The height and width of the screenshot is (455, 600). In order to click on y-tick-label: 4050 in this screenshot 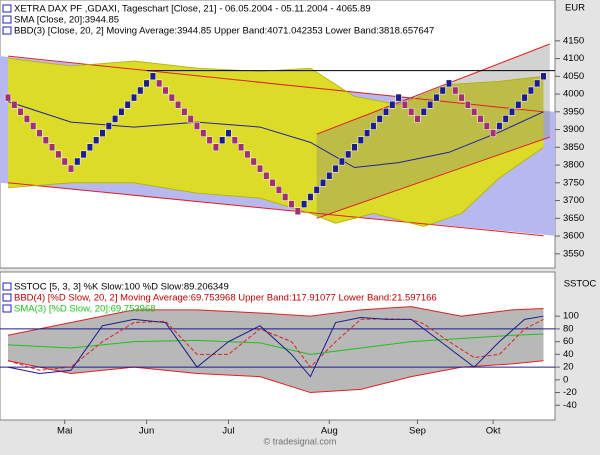, I will do `click(573, 76)`.